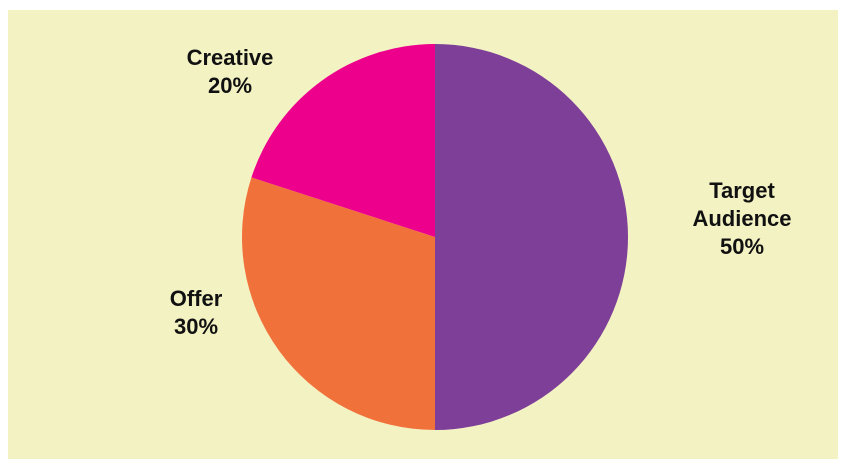 The height and width of the screenshot is (468, 847). Describe the element at coordinates (196, 298) in the screenshot. I see `pie-label-name: Offer` at that location.